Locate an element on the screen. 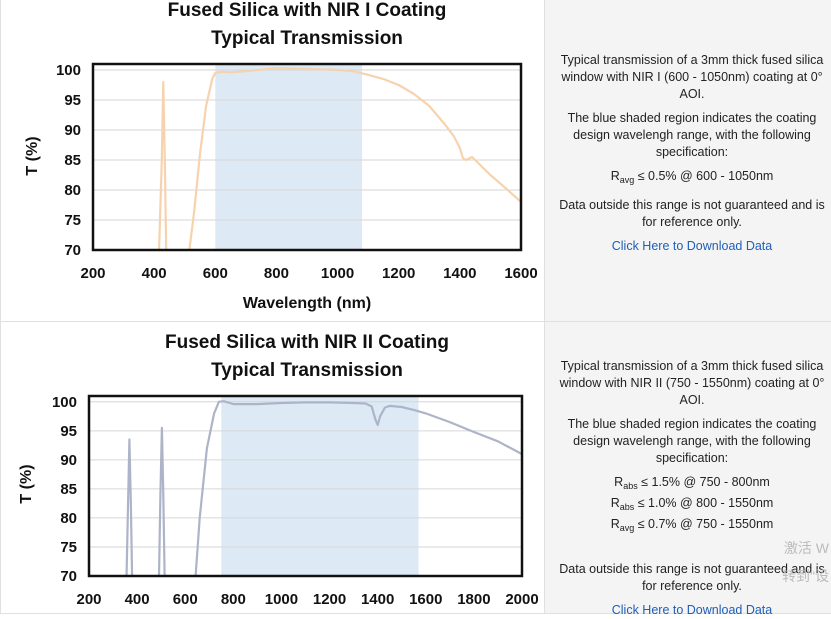  spec-line: Rabs ≤ 1.0% @ 800 - 1550nm is located at coordinates (692, 505).